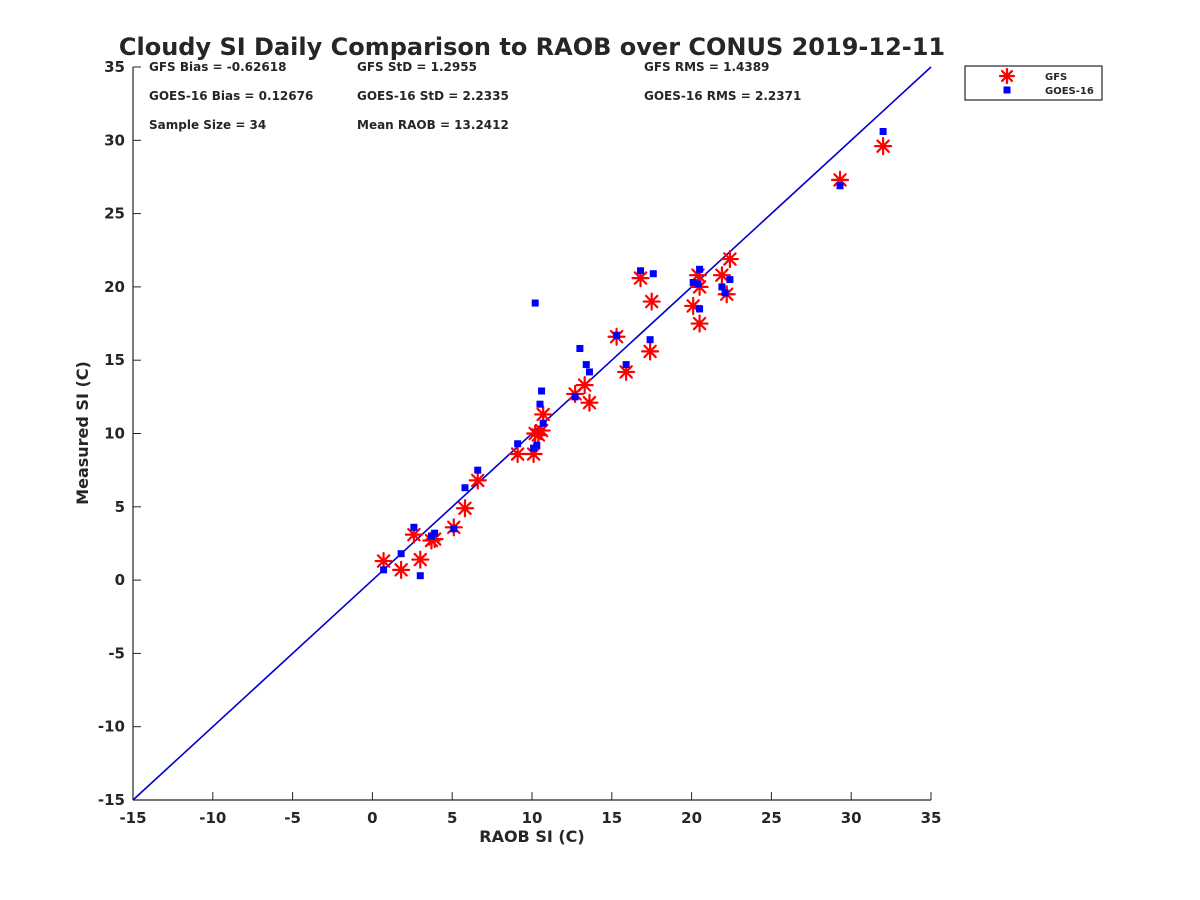  Describe the element at coordinates (611, 818) in the screenshot. I see `x-tick-label: 15` at that location.